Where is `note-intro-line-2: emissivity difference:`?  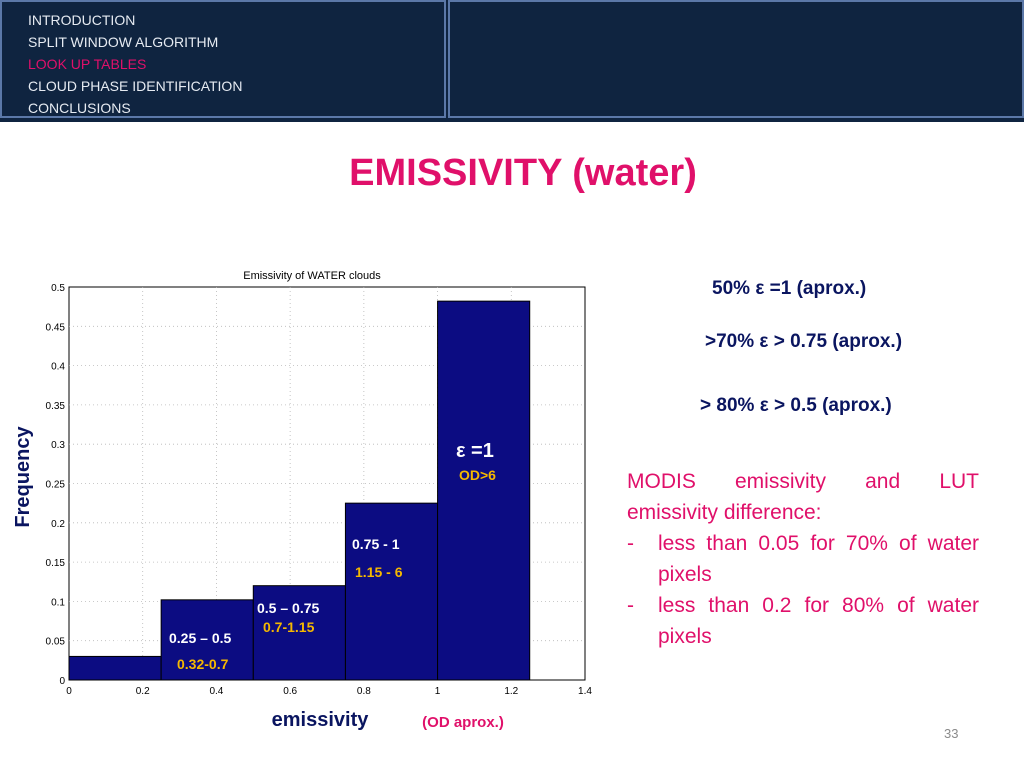 note-intro-line-2: emissivity difference: is located at coordinates (724, 512).